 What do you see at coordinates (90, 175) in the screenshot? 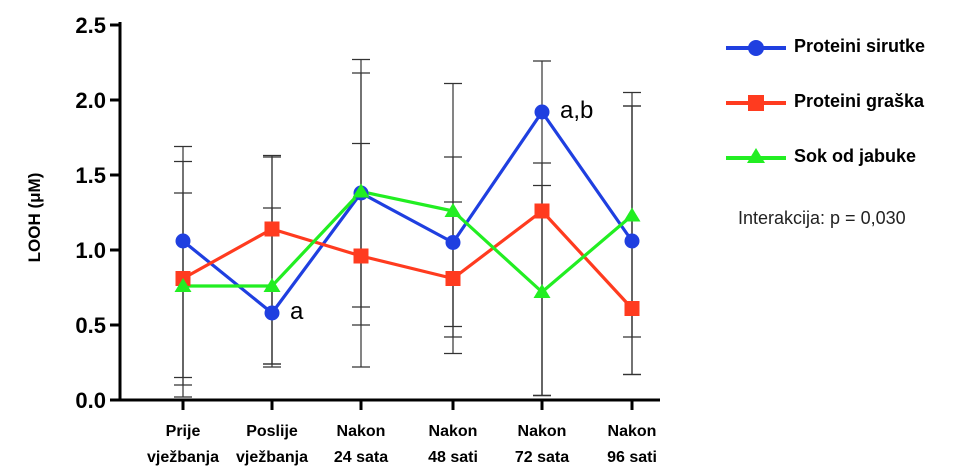
I see `y-tick-label: 1.5` at bounding box center [90, 175].